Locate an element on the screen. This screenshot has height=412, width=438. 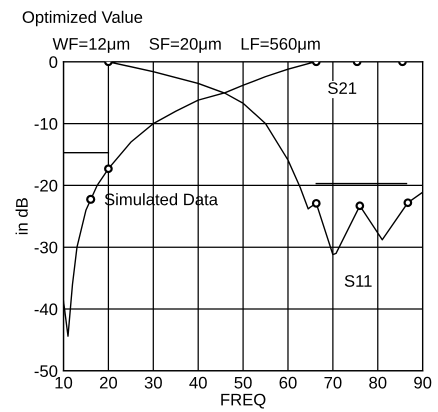
chart-title: Optimized Value is located at coordinates (82, 18).